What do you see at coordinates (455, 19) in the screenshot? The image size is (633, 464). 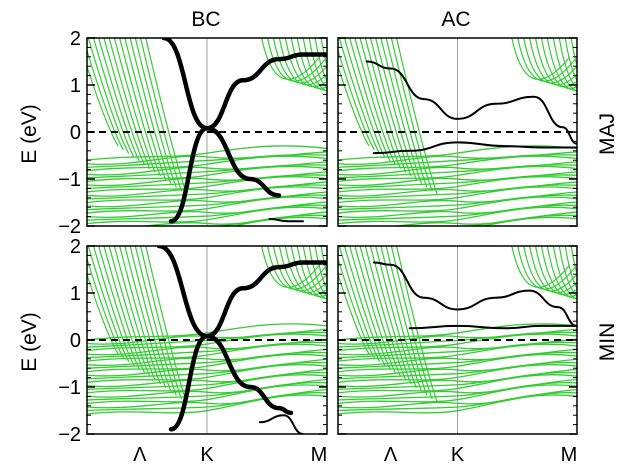 I see `column-title-ac: AC` at bounding box center [455, 19].